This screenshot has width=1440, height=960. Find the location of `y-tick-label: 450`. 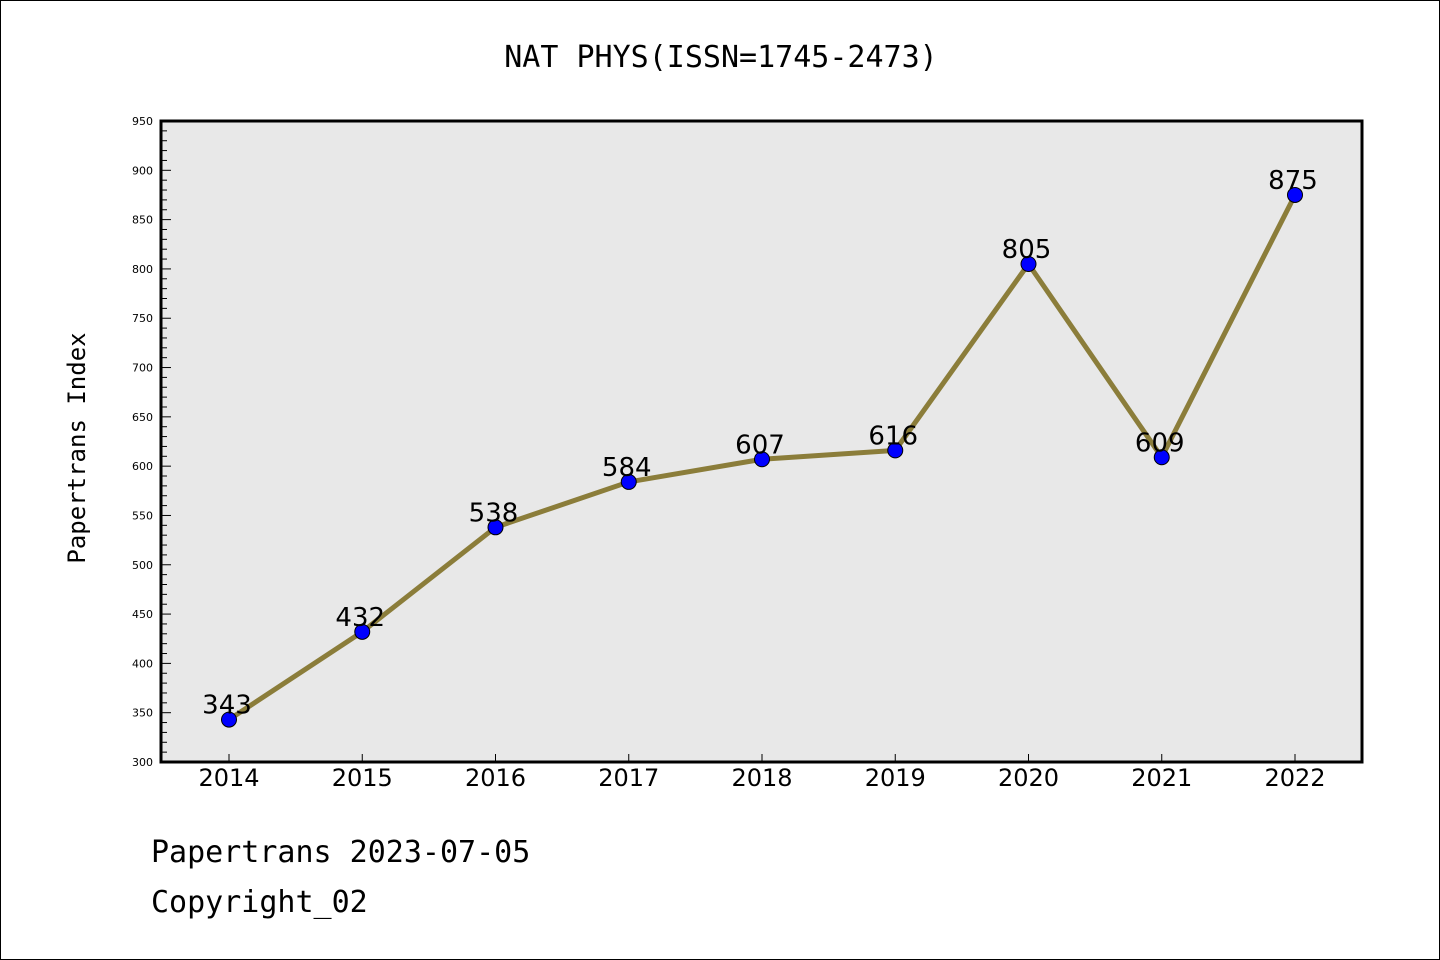

y-tick-label: 450 is located at coordinates (142, 614).